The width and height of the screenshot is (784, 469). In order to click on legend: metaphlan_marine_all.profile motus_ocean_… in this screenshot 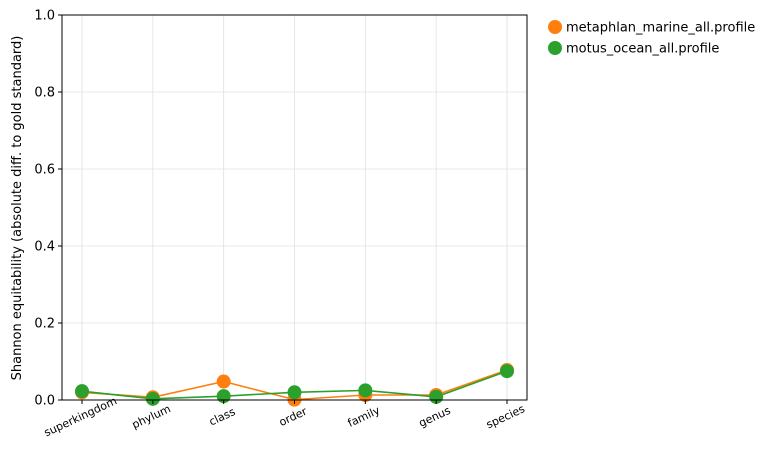, I will do `click(651, 38)`.